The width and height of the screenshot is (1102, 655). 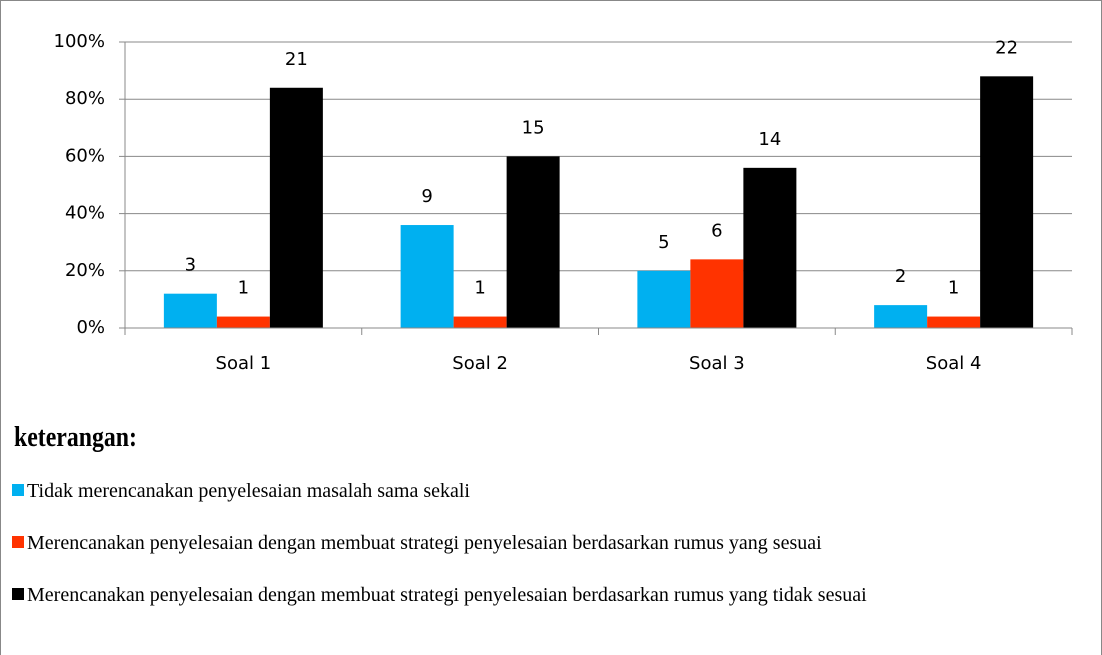 What do you see at coordinates (954, 363) in the screenshot?
I see `x-tick-label: Soal 4` at bounding box center [954, 363].